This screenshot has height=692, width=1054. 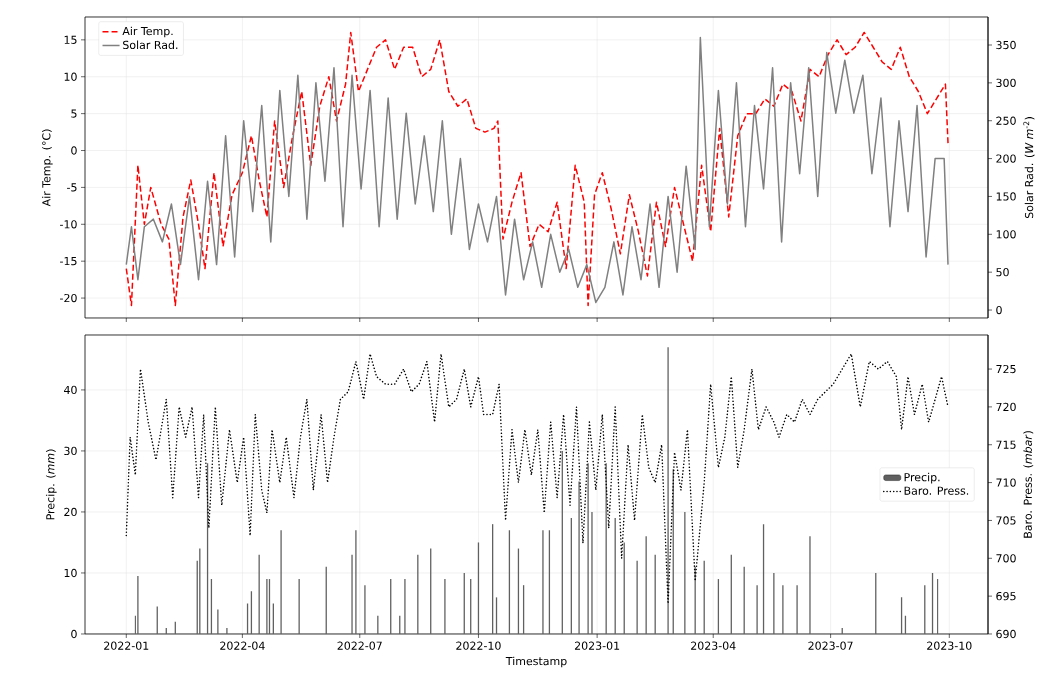 What do you see at coordinates (47, 168) in the screenshot?
I see `y-axis-title: Air Temp. (°C)` at bounding box center [47, 168].